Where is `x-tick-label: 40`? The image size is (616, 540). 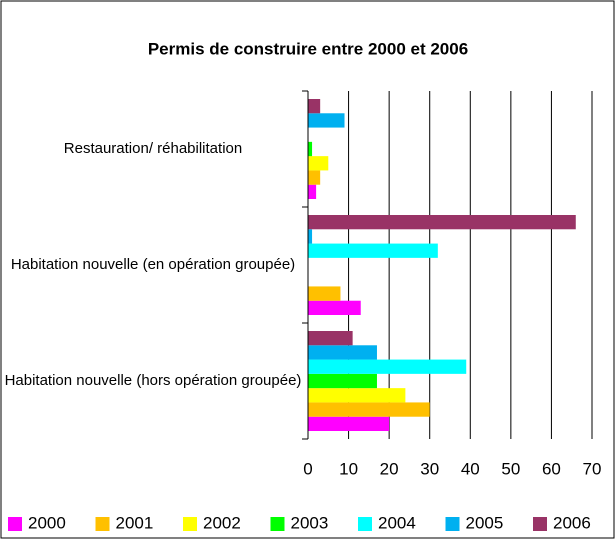
x-tick-label: 40 is located at coordinates (470, 468).